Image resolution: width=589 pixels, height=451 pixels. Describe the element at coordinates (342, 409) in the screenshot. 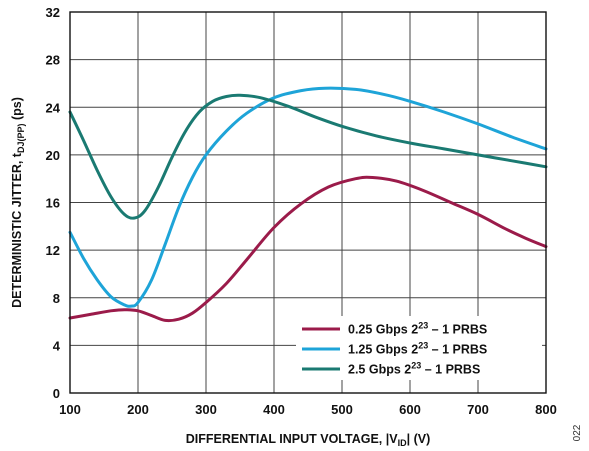

I see `x-tick-label: 500` at that location.